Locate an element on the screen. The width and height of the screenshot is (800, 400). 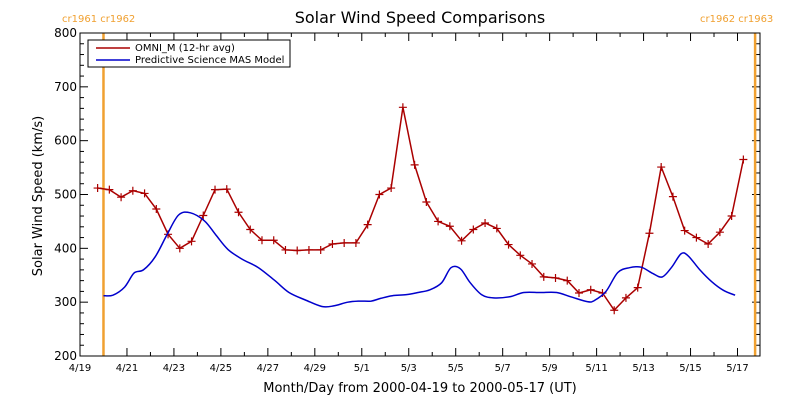
x-tick-label: 5/17 is located at coordinates (737, 368).